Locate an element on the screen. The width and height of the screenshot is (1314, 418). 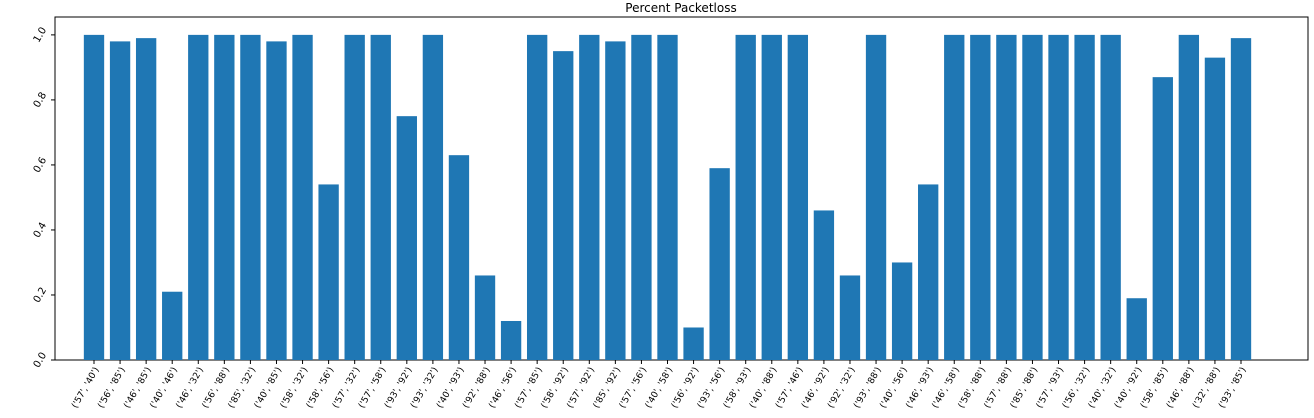
y-tick-label: 0.0 is located at coordinates (40, 360).